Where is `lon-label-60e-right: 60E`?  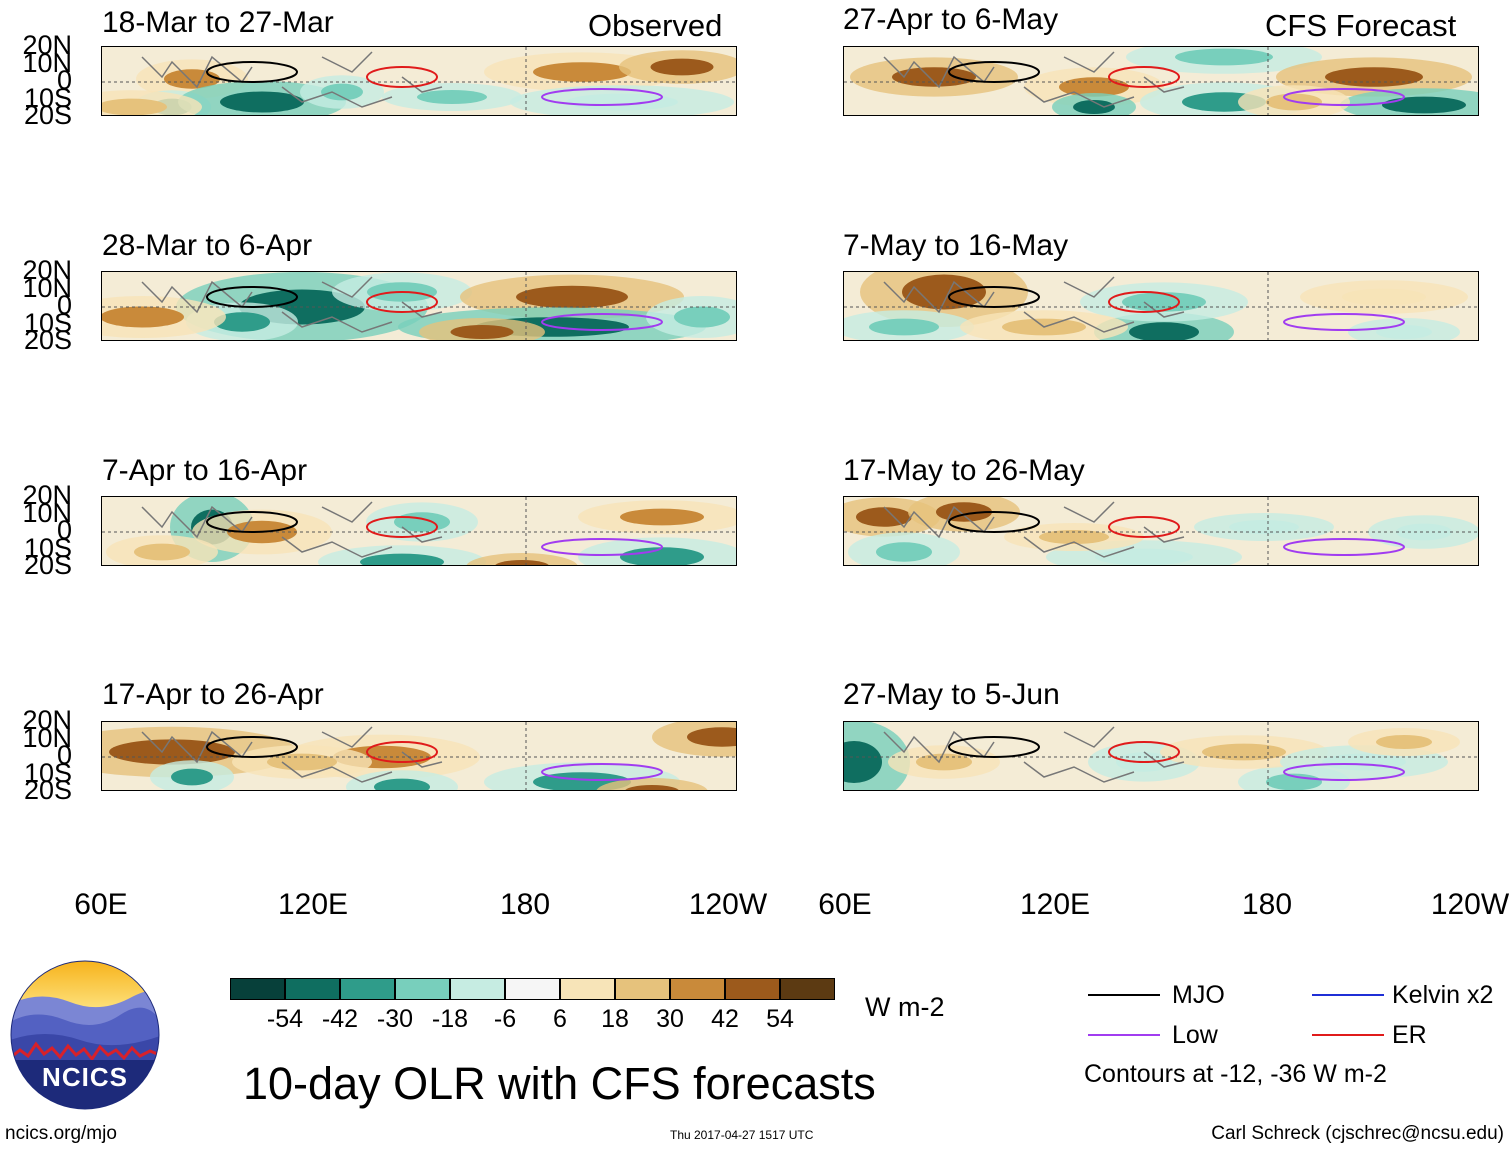 lon-label-60e-right: 60E is located at coordinates (845, 904).